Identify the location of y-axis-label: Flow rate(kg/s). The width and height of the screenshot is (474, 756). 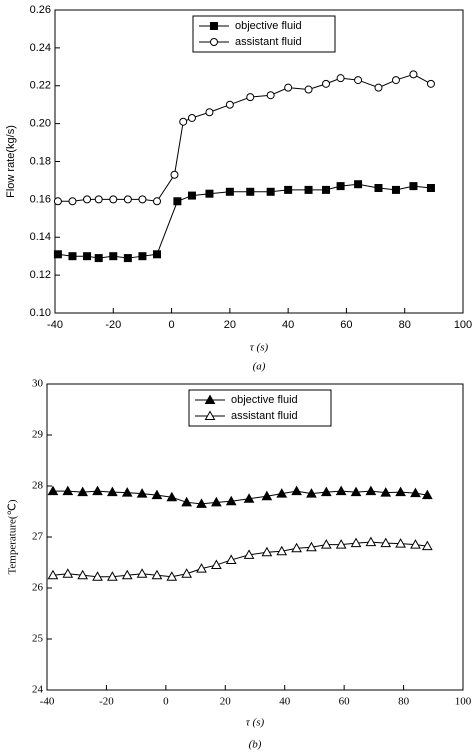
(11, 161).